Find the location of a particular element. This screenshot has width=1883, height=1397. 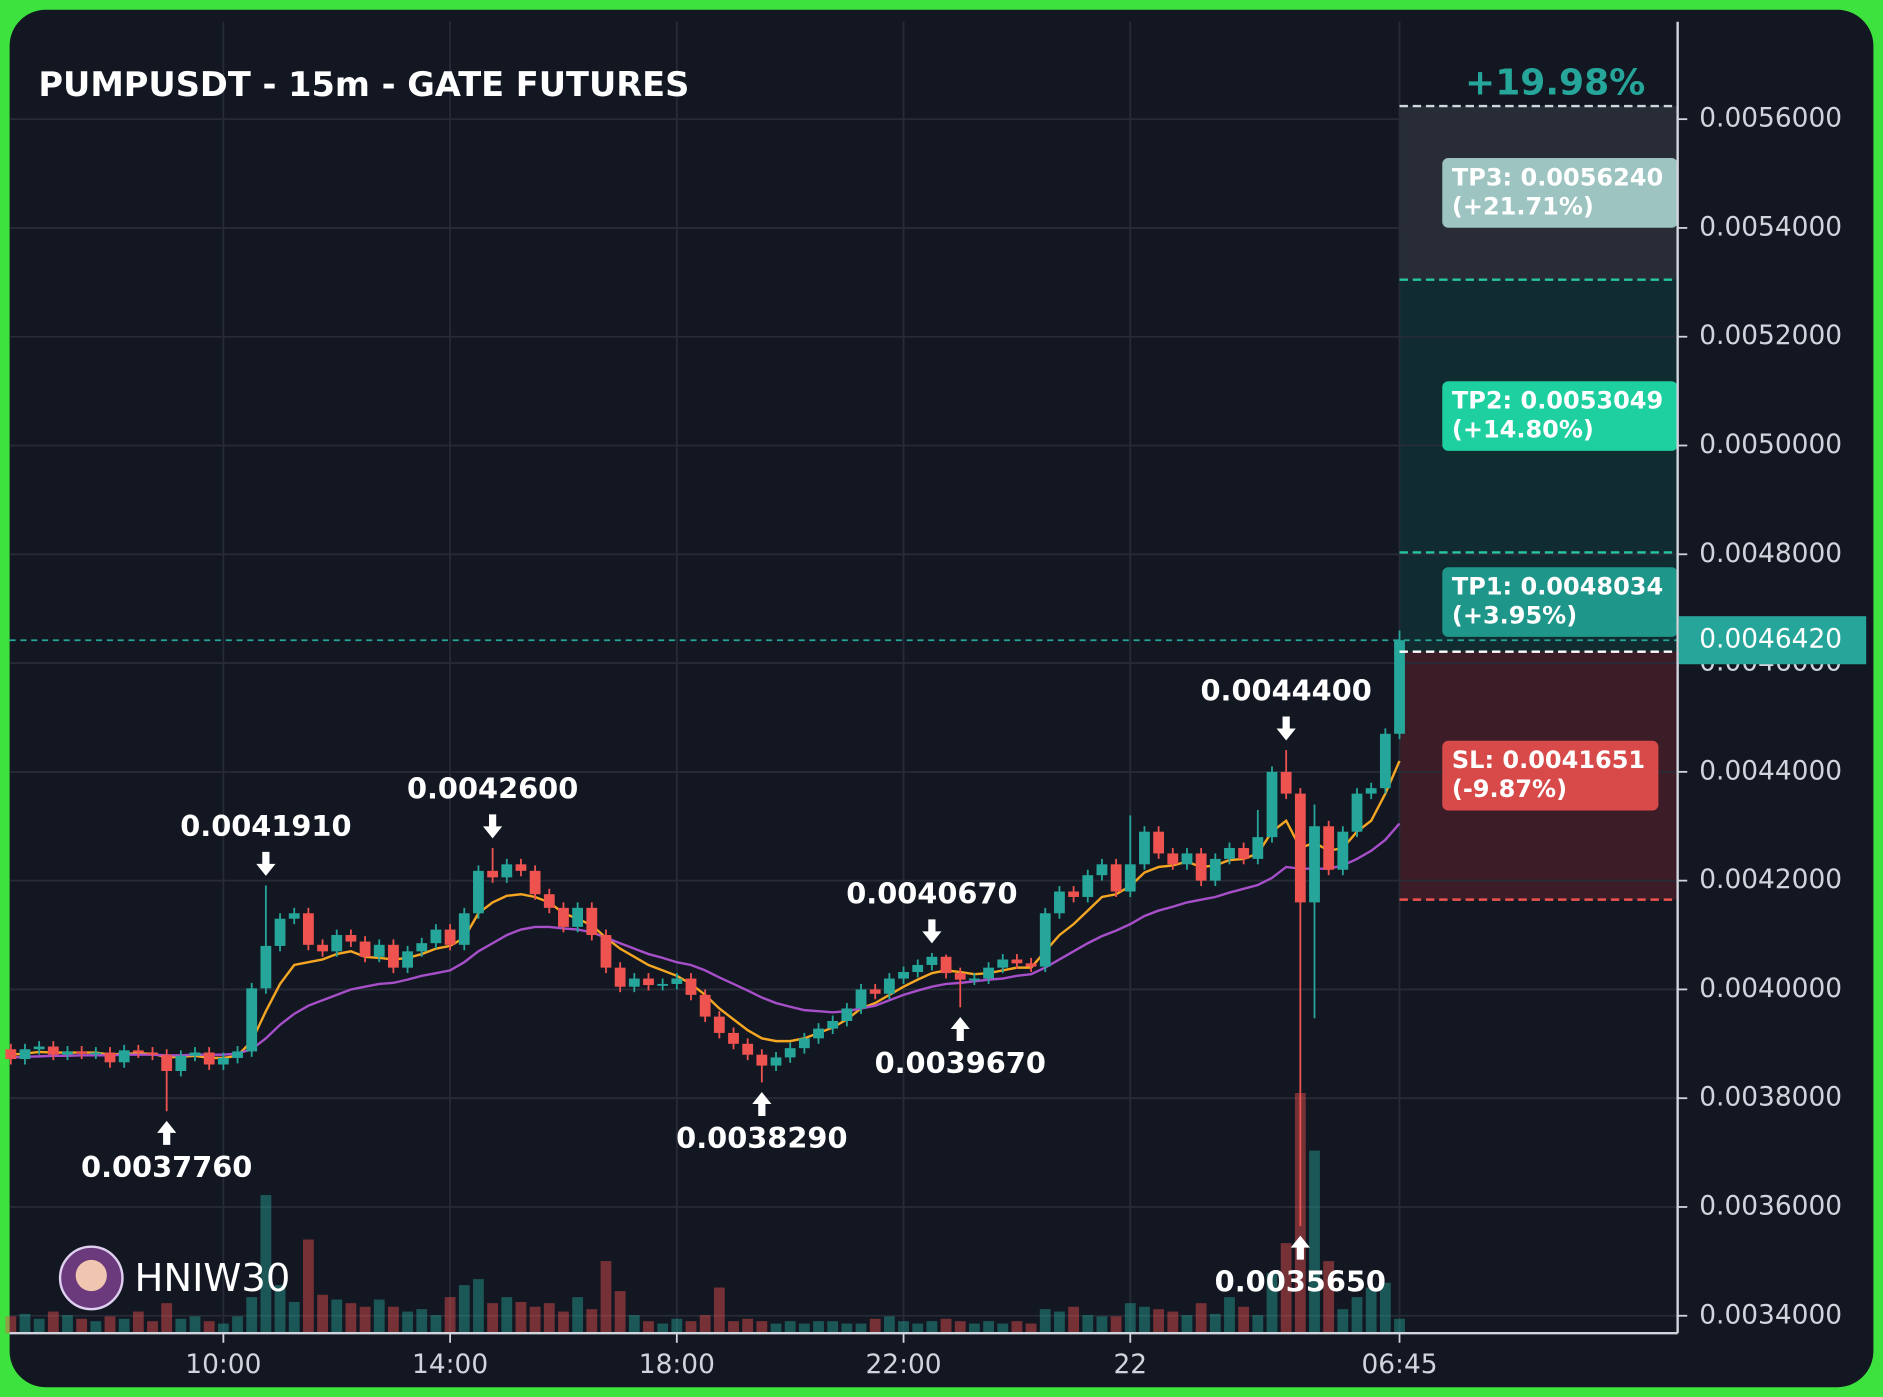

x-tick-label: 18:00 is located at coordinates (677, 1364).